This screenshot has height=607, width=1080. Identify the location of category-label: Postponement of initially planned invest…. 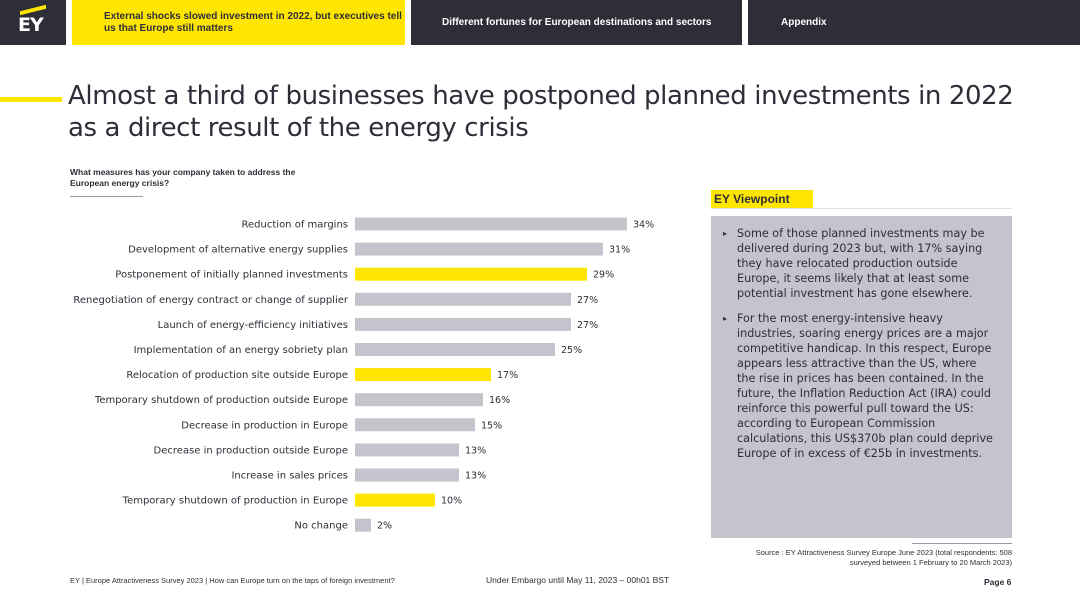
(231, 275).